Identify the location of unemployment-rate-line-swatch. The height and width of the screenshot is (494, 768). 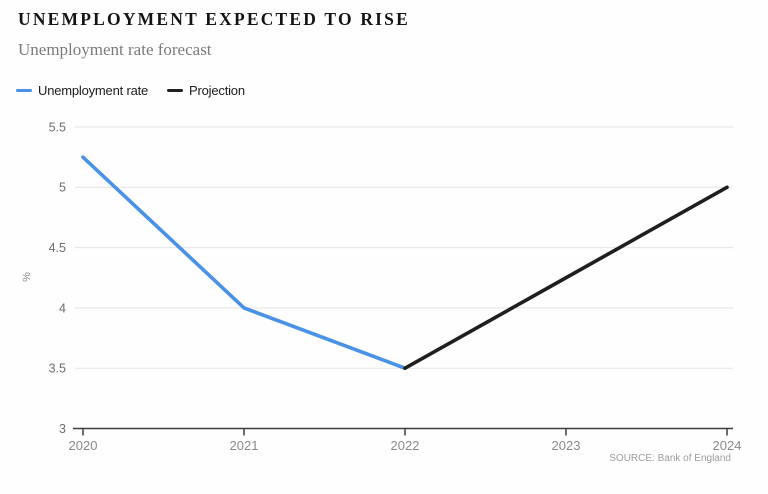
(24, 90).